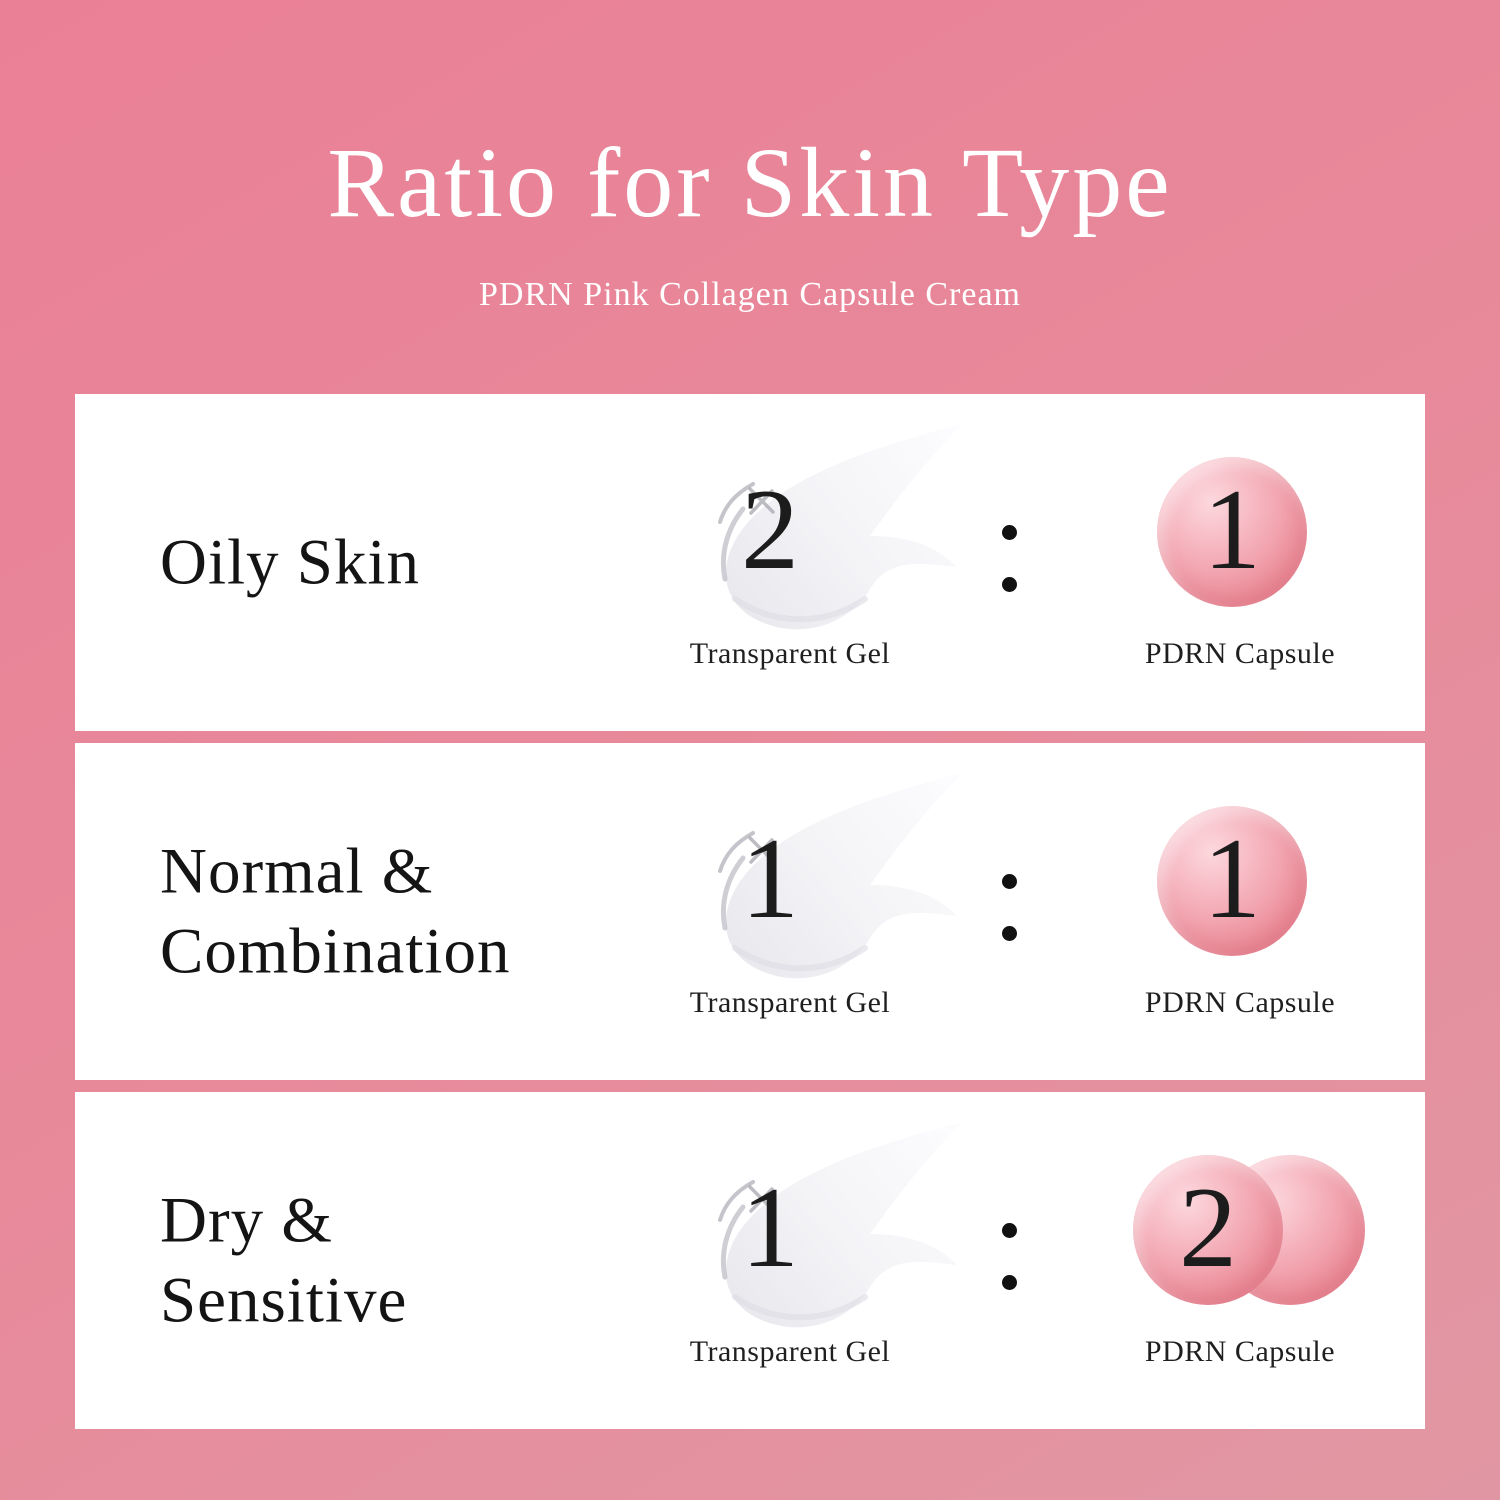  I want to click on gel-amount: 2, so click(770, 530).